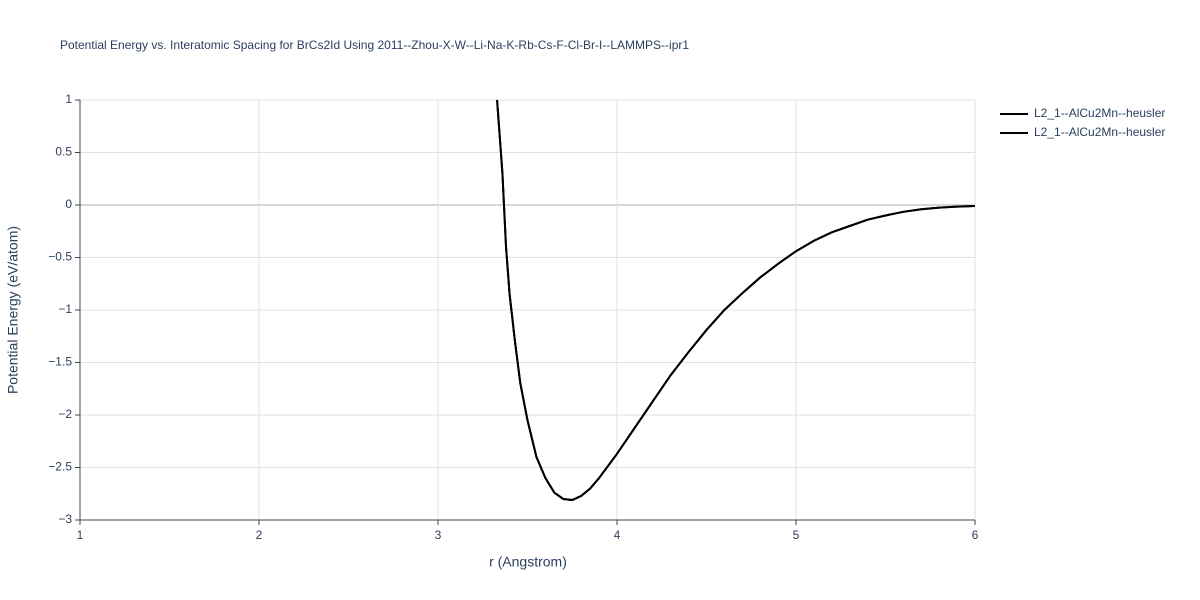 The width and height of the screenshot is (1200, 600). Describe the element at coordinates (259, 535) in the screenshot. I see `x-tick-label: 2` at that location.